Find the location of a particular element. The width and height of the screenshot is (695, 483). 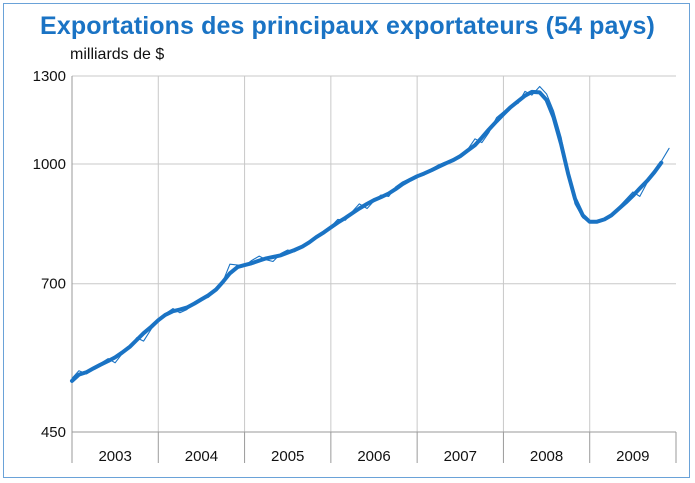

x-tick-label: 2005 is located at coordinates (287, 456).